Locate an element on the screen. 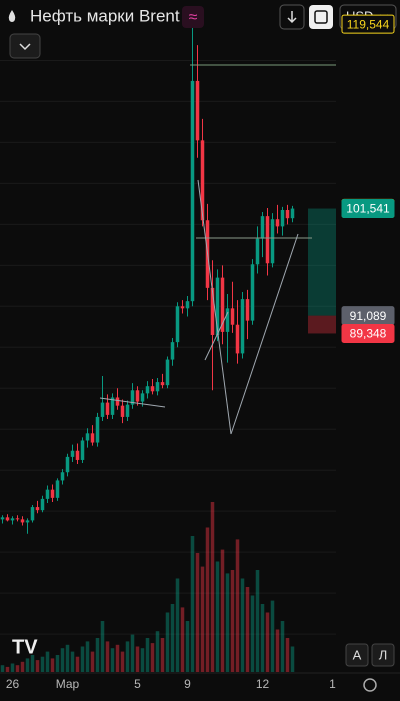 The height and width of the screenshot is (701, 400). price-label: 91,089 is located at coordinates (368, 316).